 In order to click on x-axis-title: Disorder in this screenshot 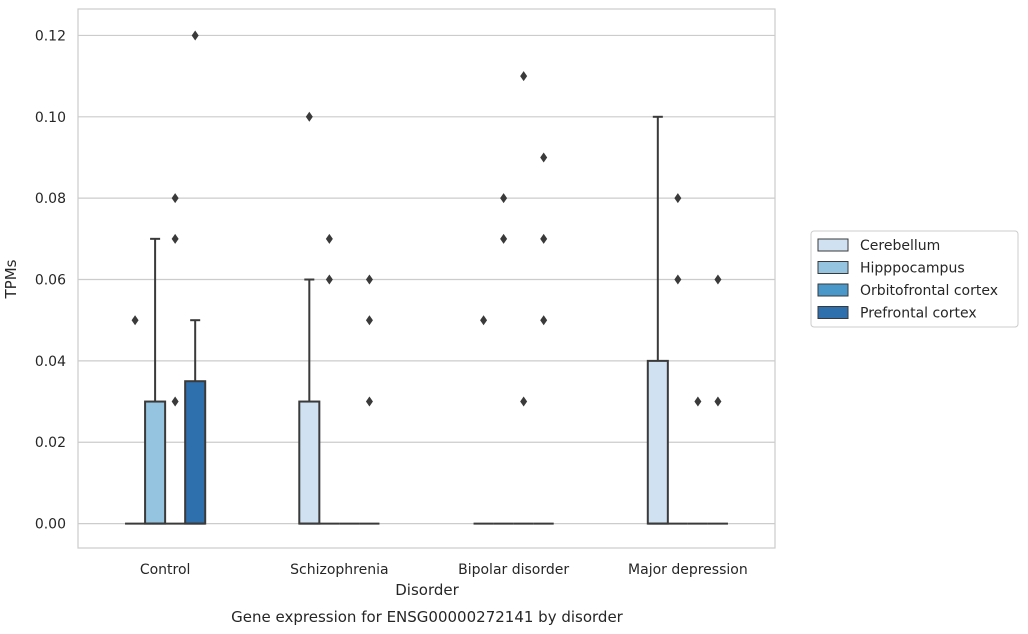, I will do `click(427, 590)`.